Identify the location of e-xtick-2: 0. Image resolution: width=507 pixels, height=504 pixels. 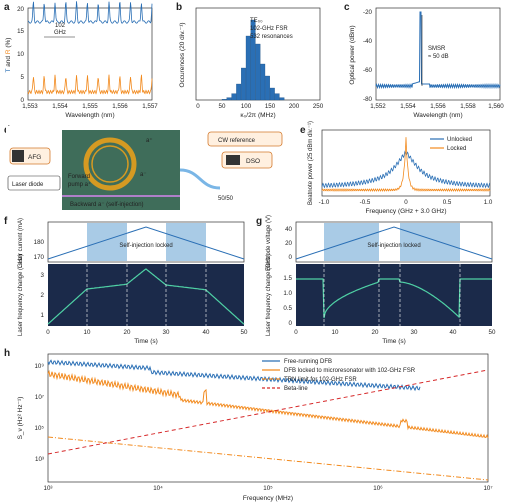
(406, 202).